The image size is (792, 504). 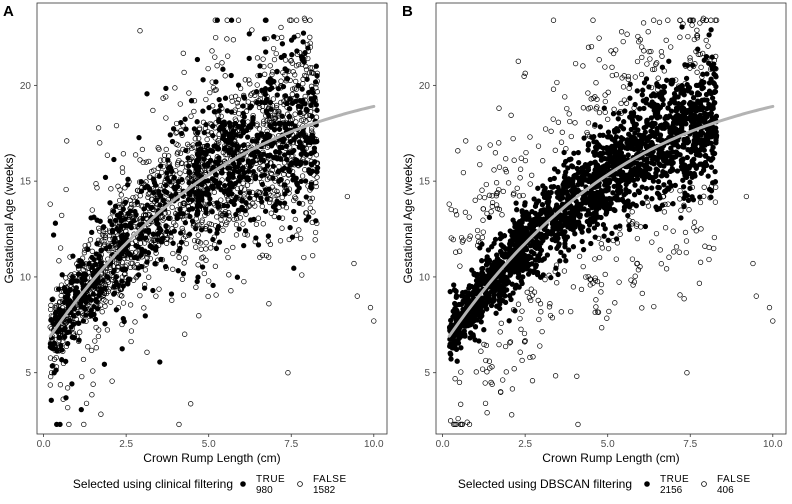 What do you see at coordinates (330, 479) in the screenshot?
I see `legend-entry-label: FALSE` at bounding box center [330, 479].